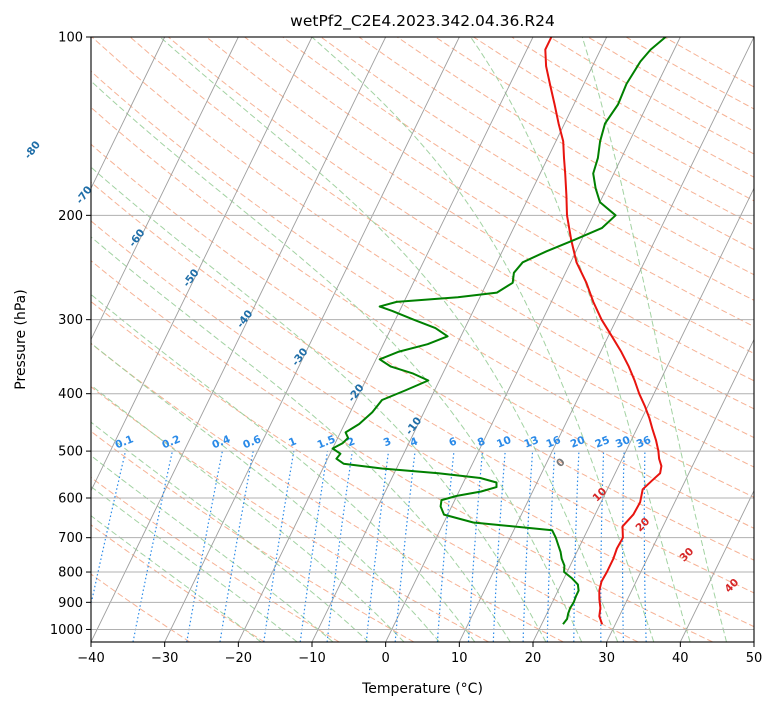 The height and width of the screenshot is (708, 775). What do you see at coordinates (554, 442) in the screenshot?
I see `mixing-ratio-label: 16` at bounding box center [554, 442].